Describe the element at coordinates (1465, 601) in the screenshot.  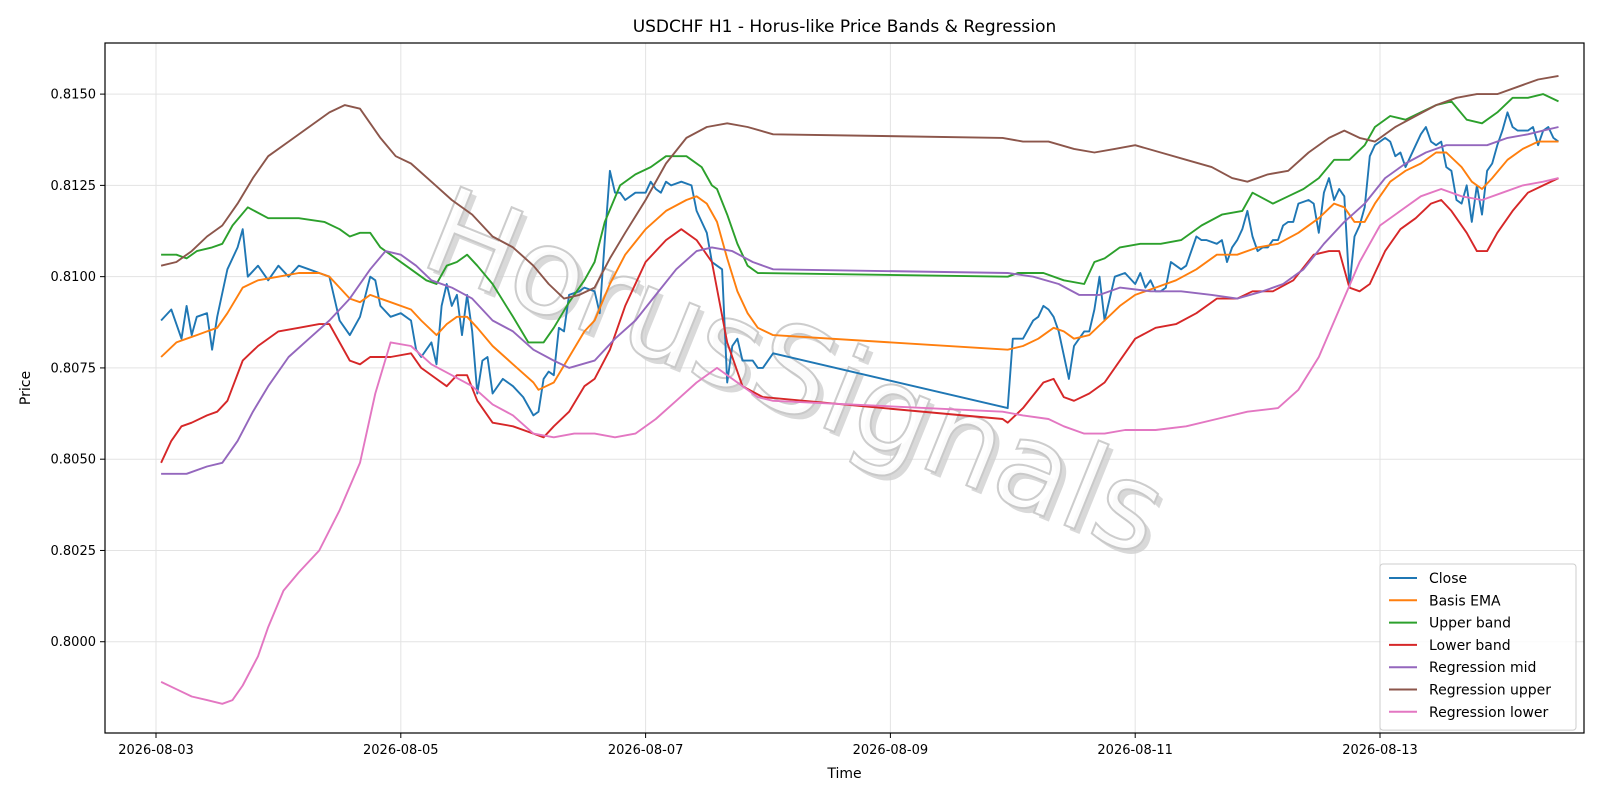
I see `legend-label: Basis EMA` at that location.